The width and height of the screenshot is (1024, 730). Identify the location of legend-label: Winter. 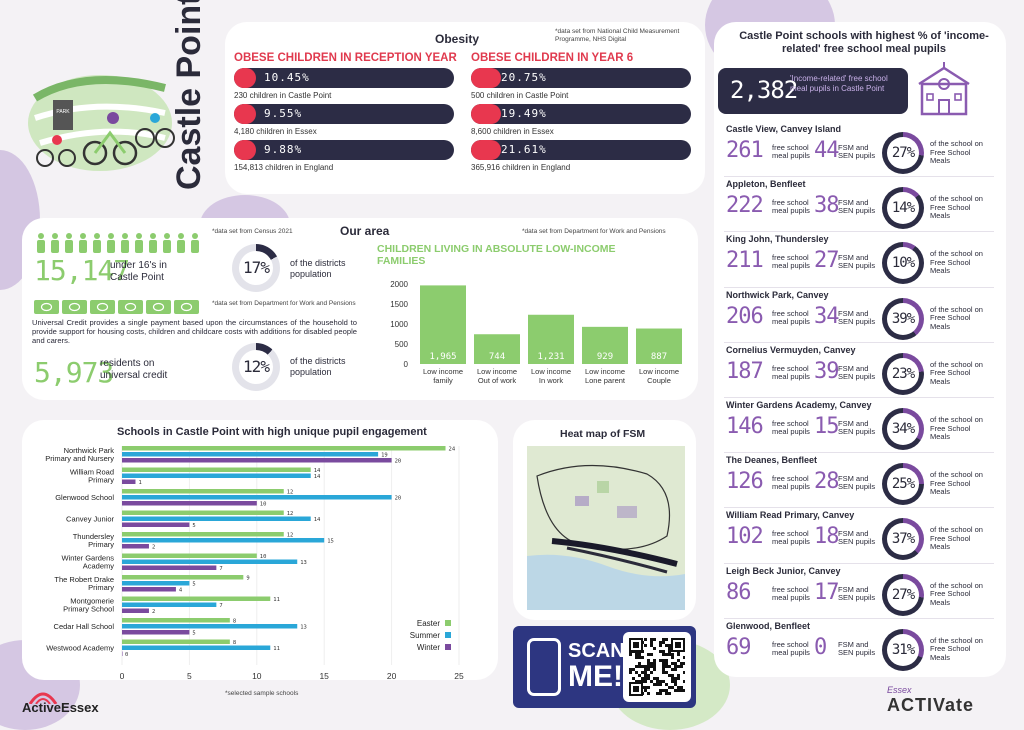
(428, 647).